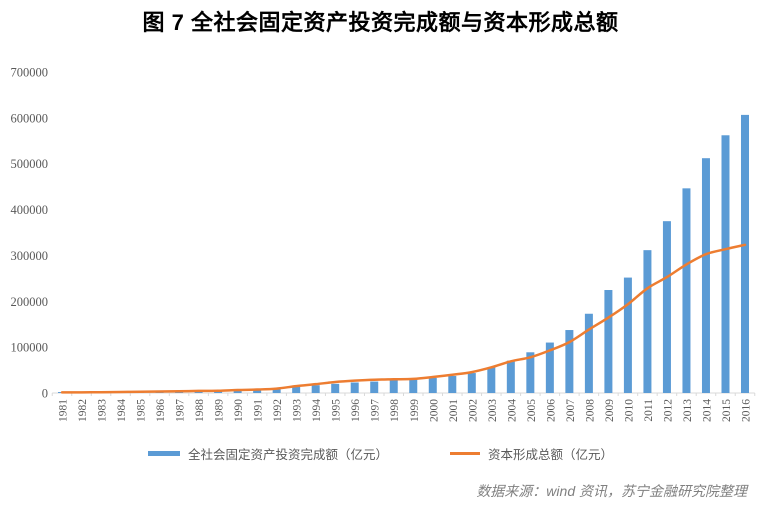  I want to click on y-axis-label: 400000, so click(30, 210).